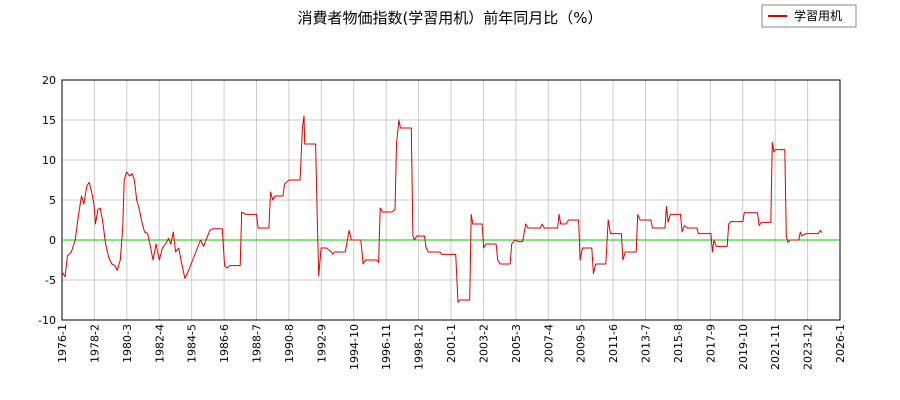 The height and width of the screenshot is (400, 900). I want to click on y-tick-label: 0, so click(52, 240).